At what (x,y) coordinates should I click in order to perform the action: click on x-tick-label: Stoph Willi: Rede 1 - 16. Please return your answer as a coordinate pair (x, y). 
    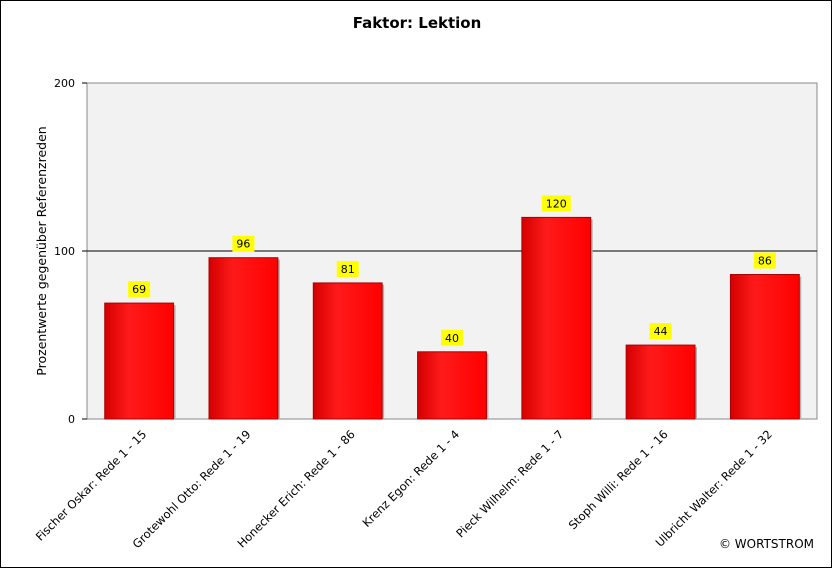
    Looking at the image, I should click on (618, 479).